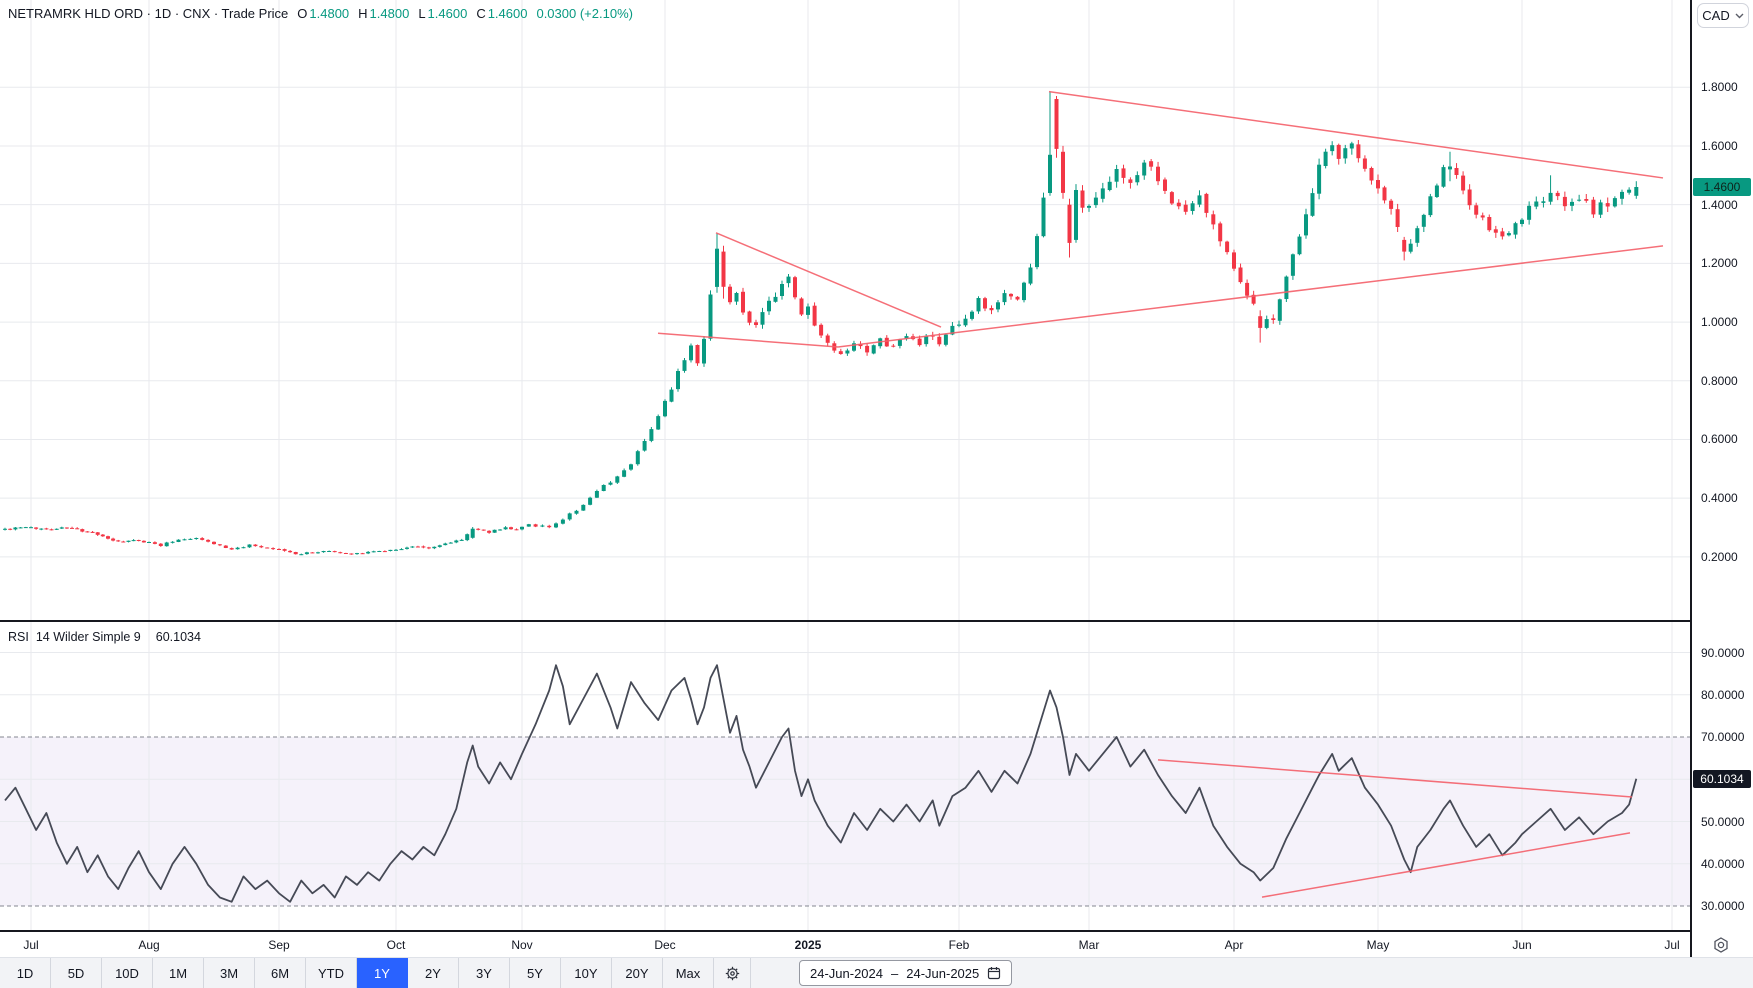 The image size is (1753, 988). Describe the element at coordinates (18, 637) in the screenshot. I see `rsi-indicator-name: RSI` at that location.